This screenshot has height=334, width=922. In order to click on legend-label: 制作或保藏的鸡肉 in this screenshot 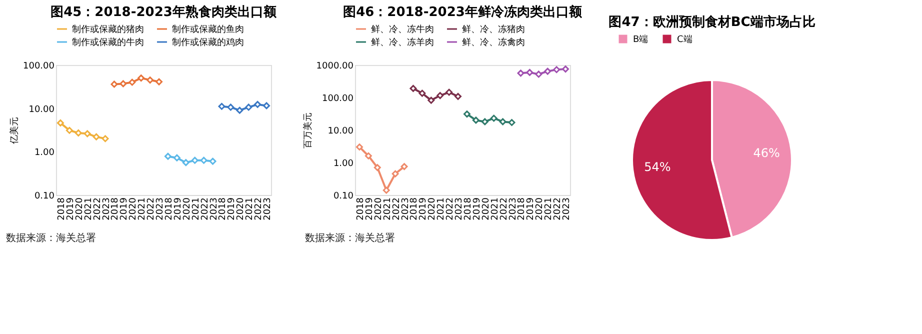, I will do `click(208, 42)`.